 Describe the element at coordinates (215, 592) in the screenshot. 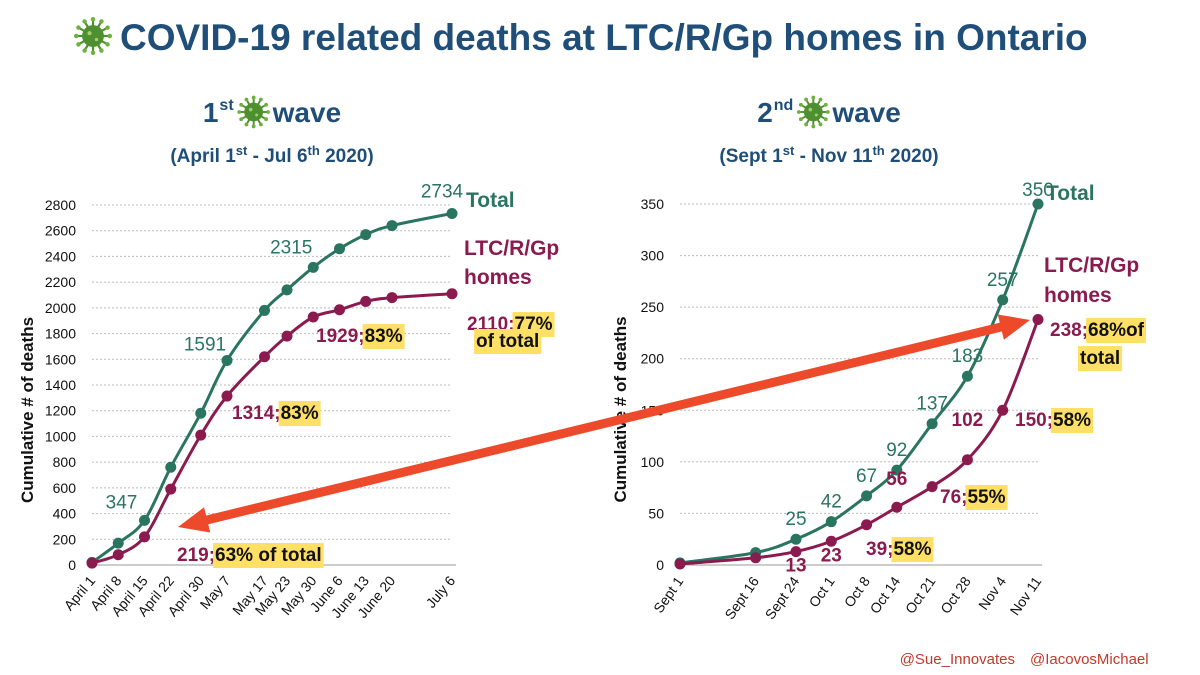

I see `x-tick-label: May 7` at that location.